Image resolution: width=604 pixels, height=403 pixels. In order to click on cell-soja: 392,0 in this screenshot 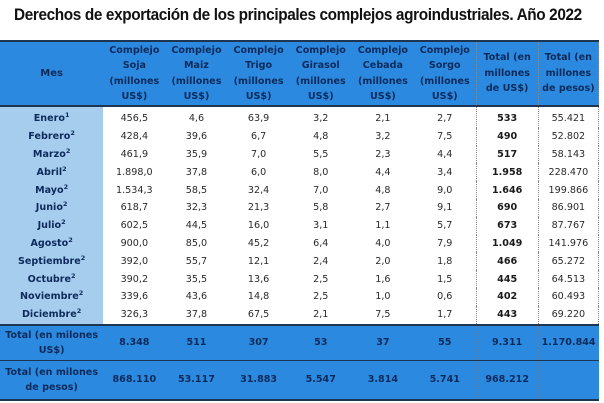, I will do `click(134, 261)`.